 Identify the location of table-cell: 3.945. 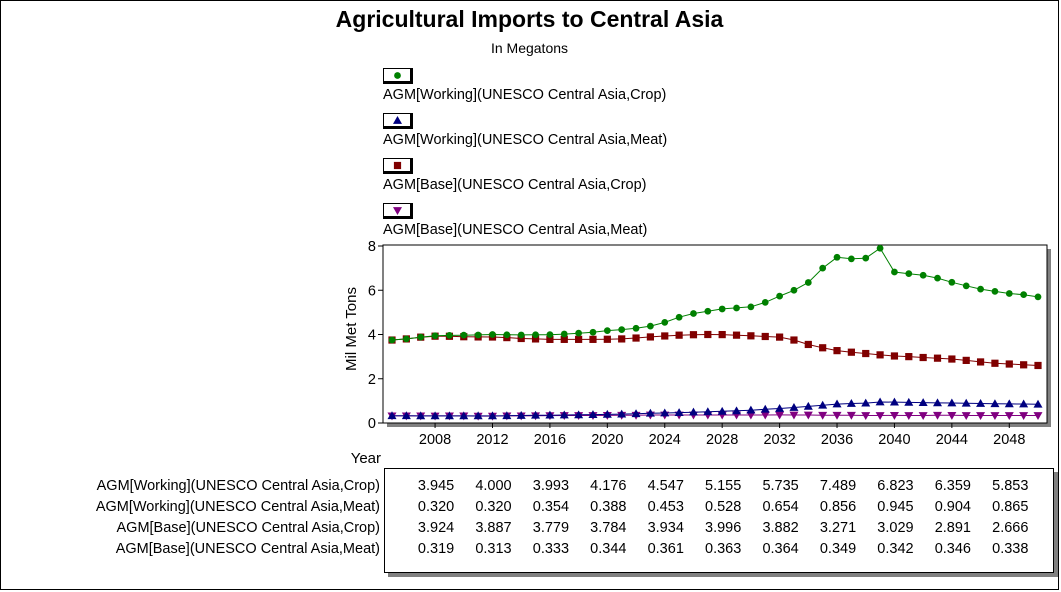
(436, 486).